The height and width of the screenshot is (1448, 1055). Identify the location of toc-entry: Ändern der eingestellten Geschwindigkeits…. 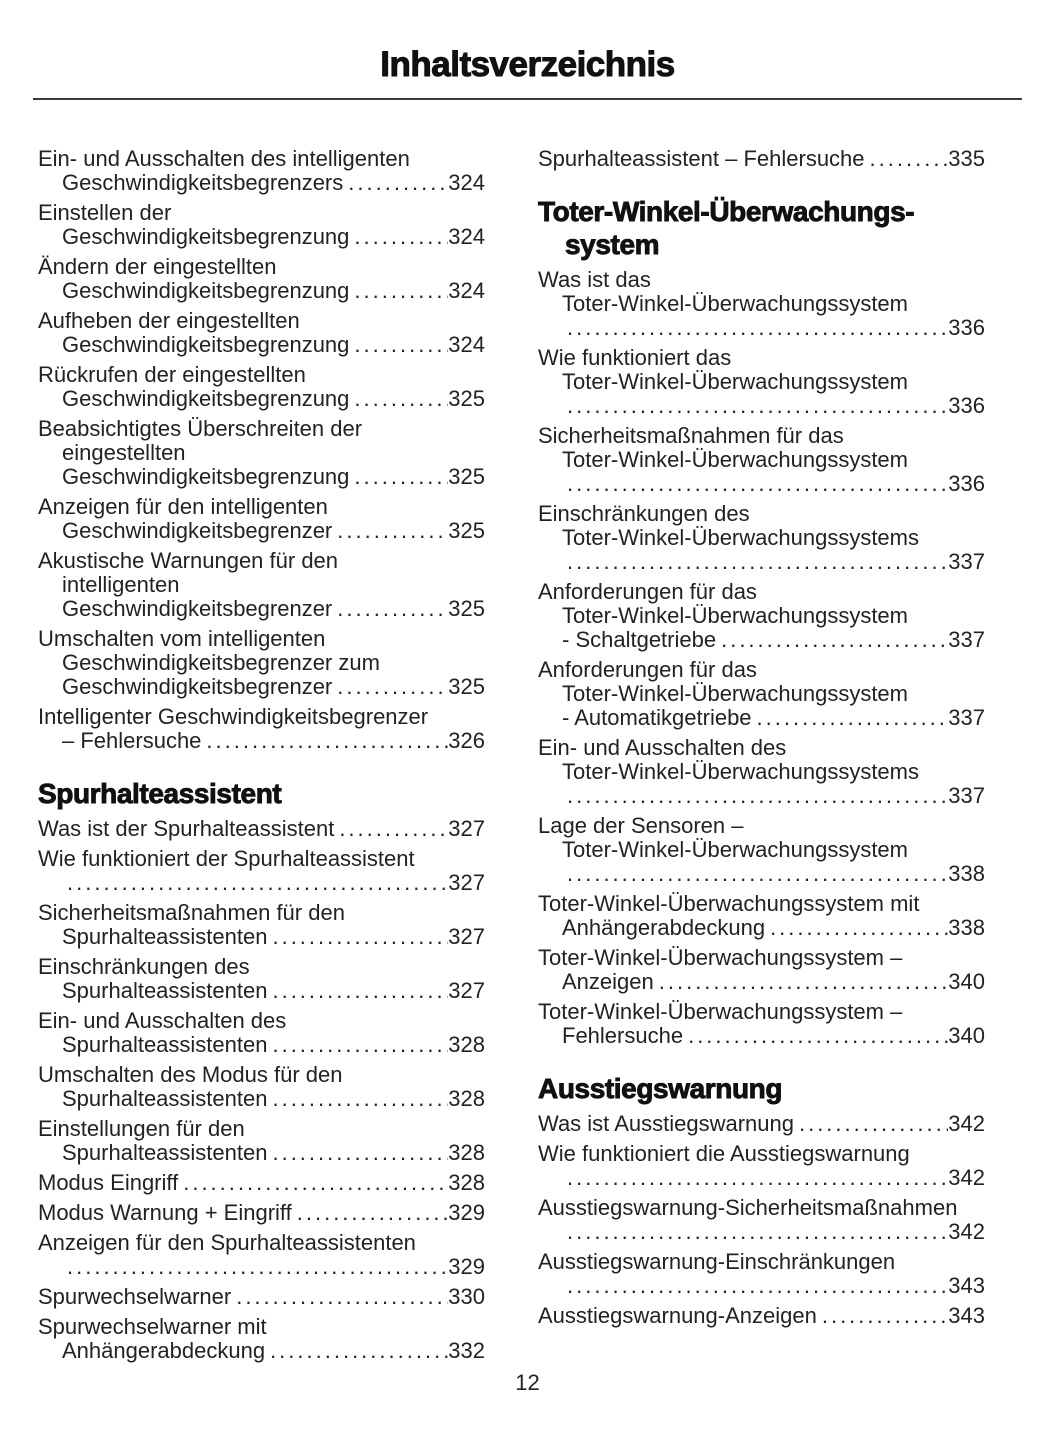
(261, 279).